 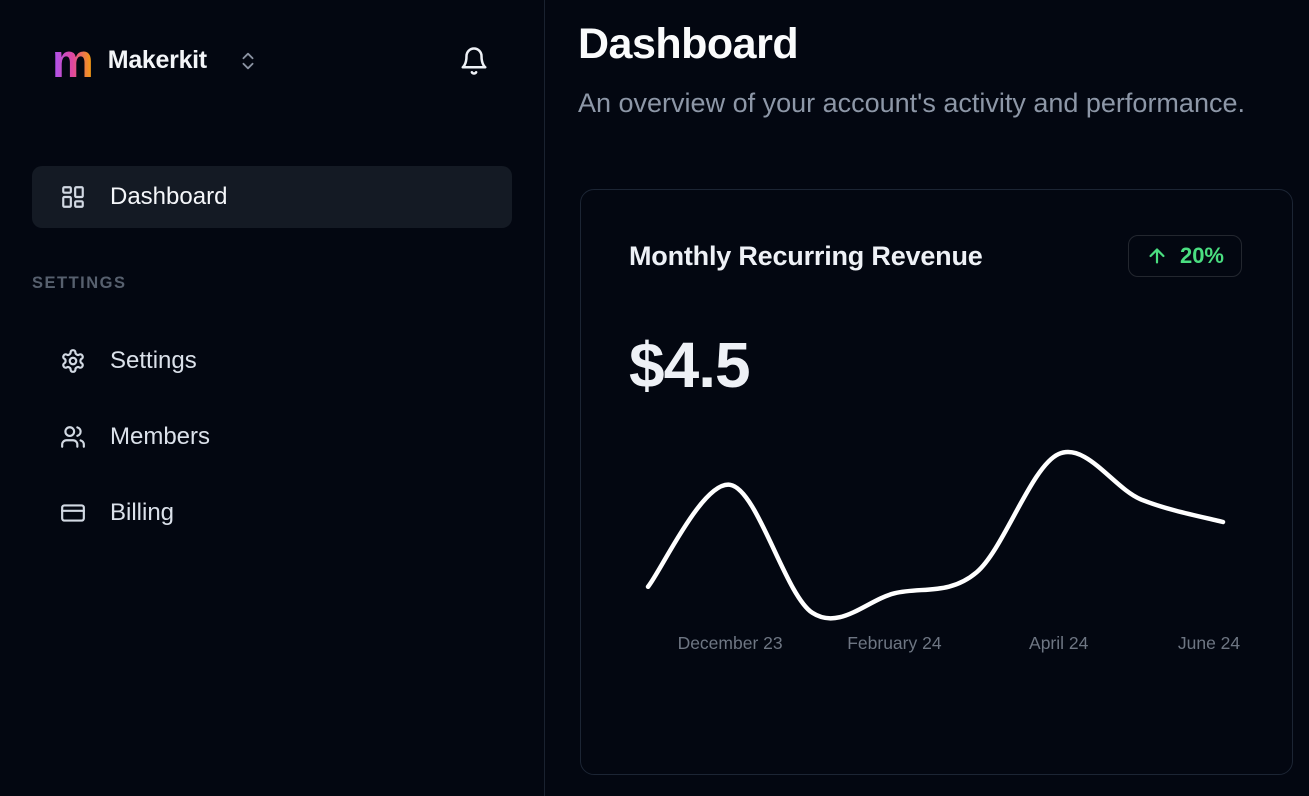 What do you see at coordinates (153, 360) in the screenshot?
I see `sidebar-item-label: Settings` at bounding box center [153, 360].